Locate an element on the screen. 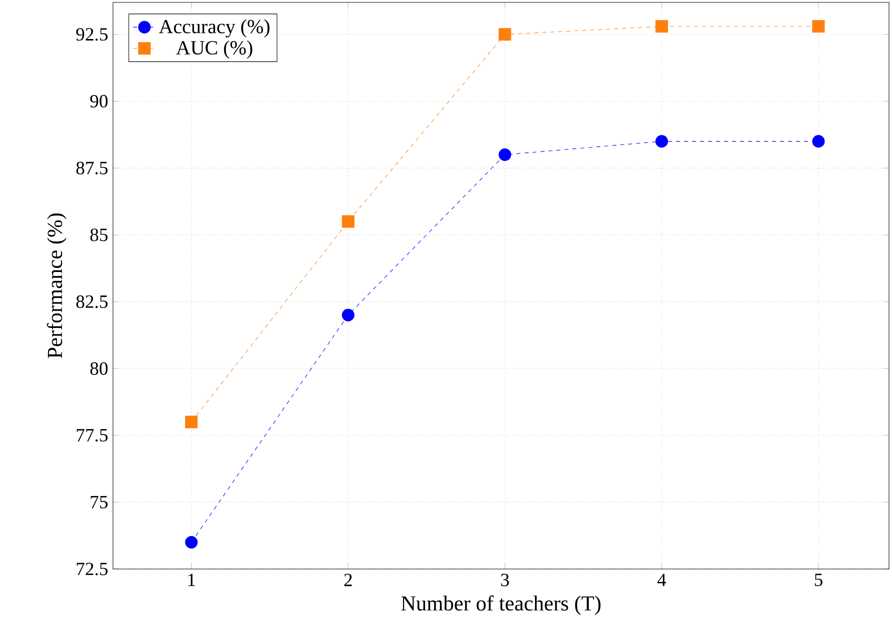  y-tick-label: 72.5 is located at coordinates (92, 569).